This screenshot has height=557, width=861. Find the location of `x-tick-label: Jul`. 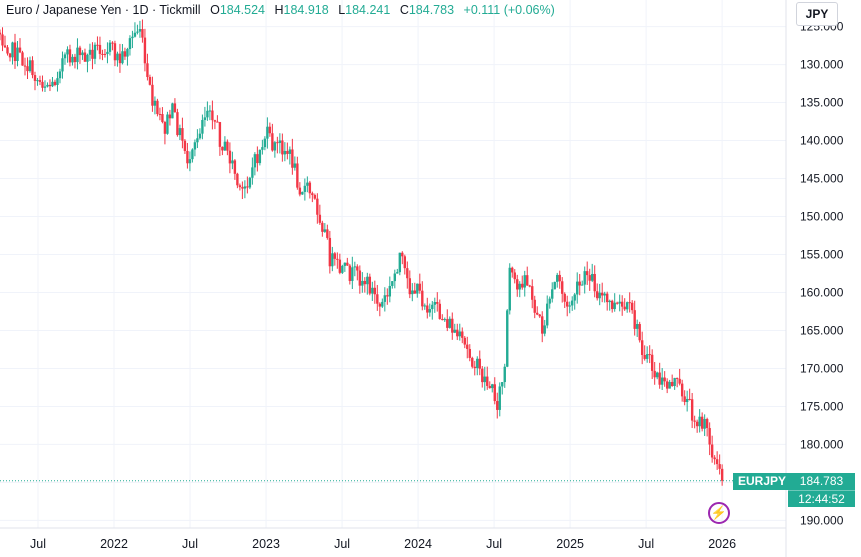

x-tick-label: Jul is located at coordinates (646, 544).